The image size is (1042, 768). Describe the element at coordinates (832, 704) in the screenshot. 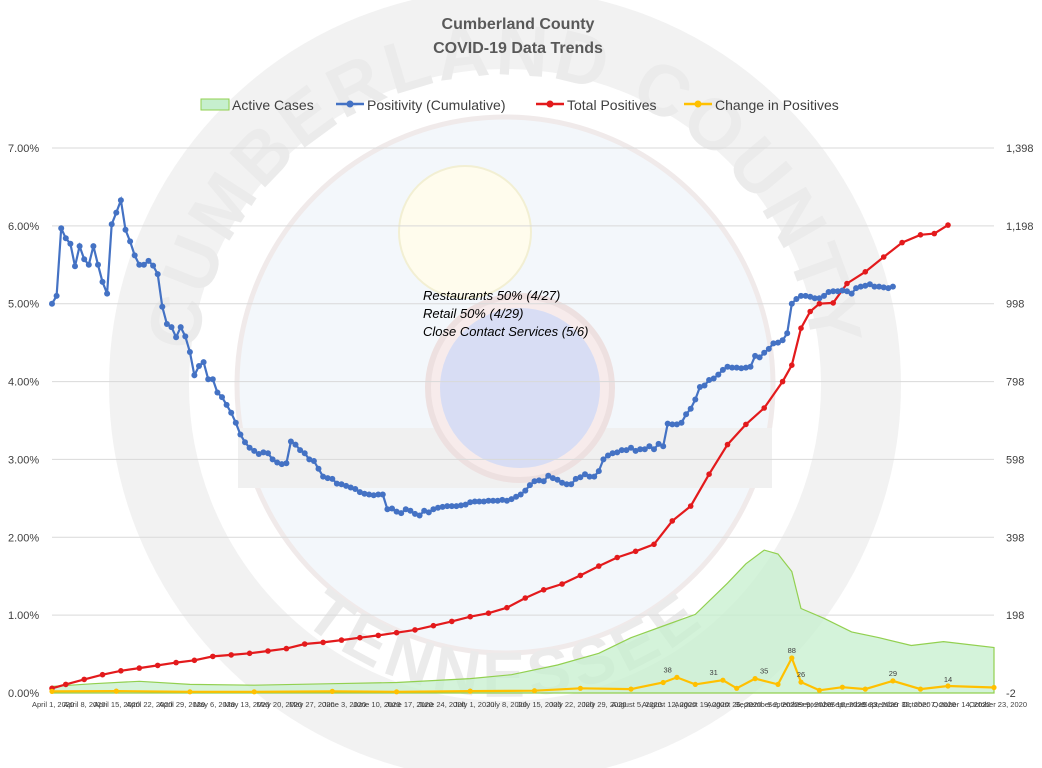

I see `x-tick-label: September 16, 2020` at that location.